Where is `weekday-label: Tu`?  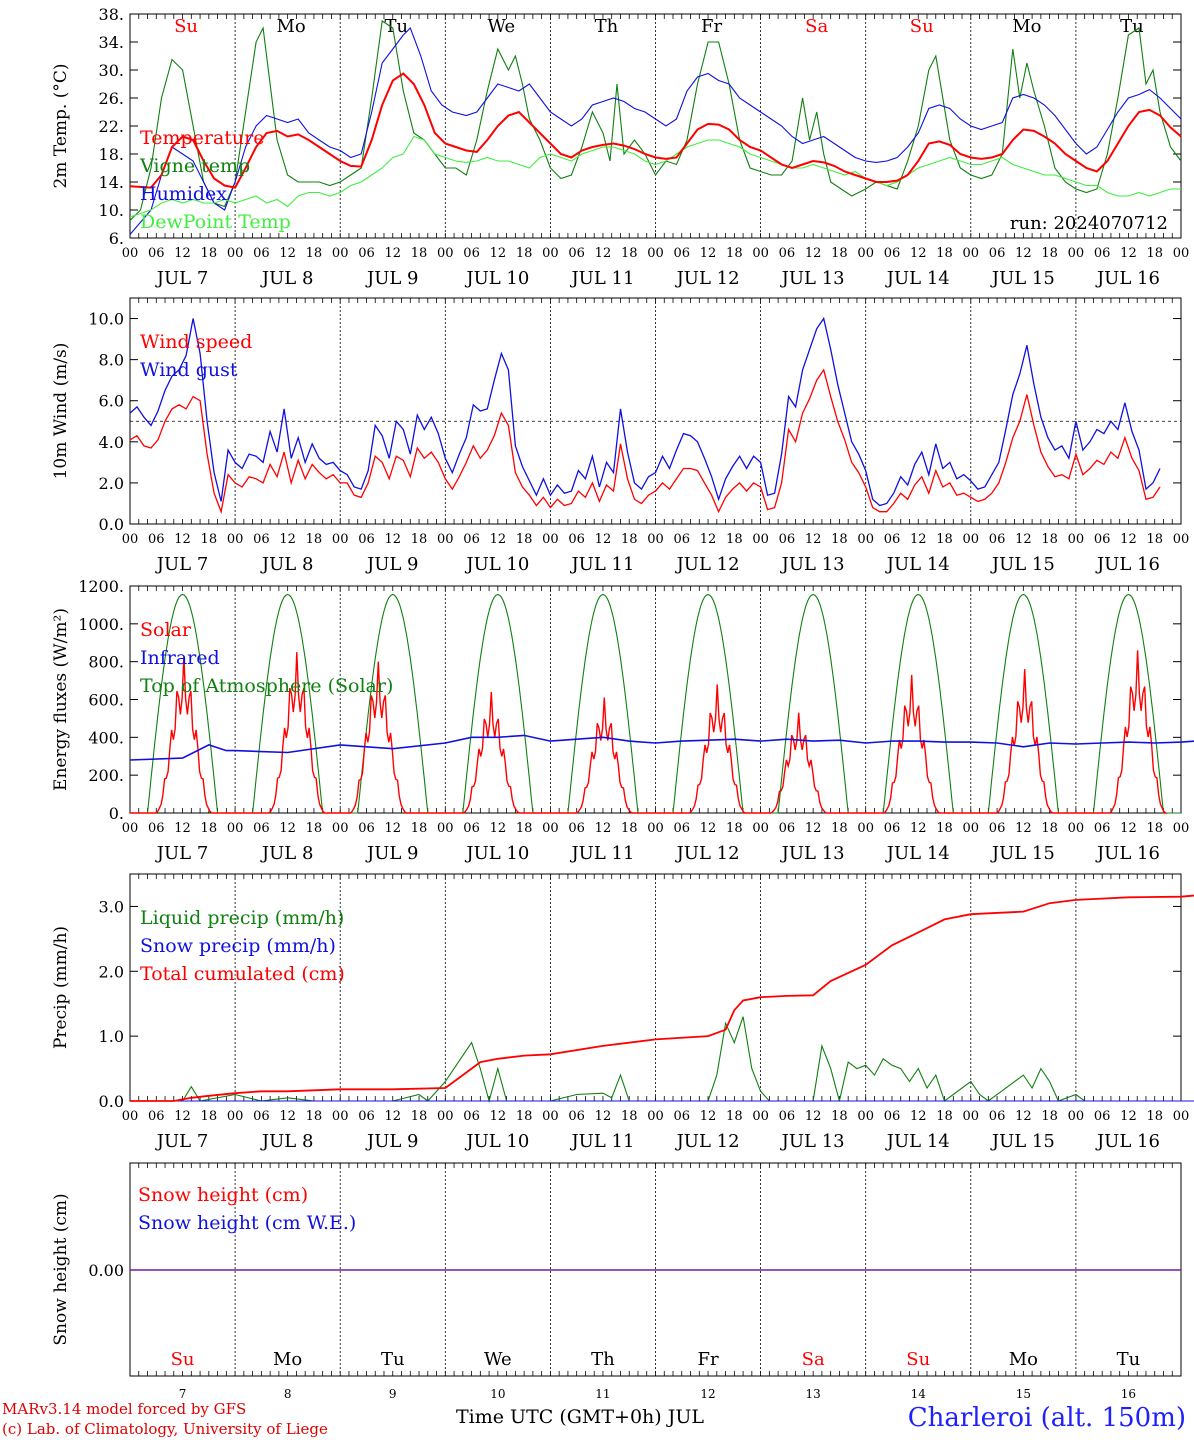 weekday-label: Tu is located at coordinates (393, 1359).